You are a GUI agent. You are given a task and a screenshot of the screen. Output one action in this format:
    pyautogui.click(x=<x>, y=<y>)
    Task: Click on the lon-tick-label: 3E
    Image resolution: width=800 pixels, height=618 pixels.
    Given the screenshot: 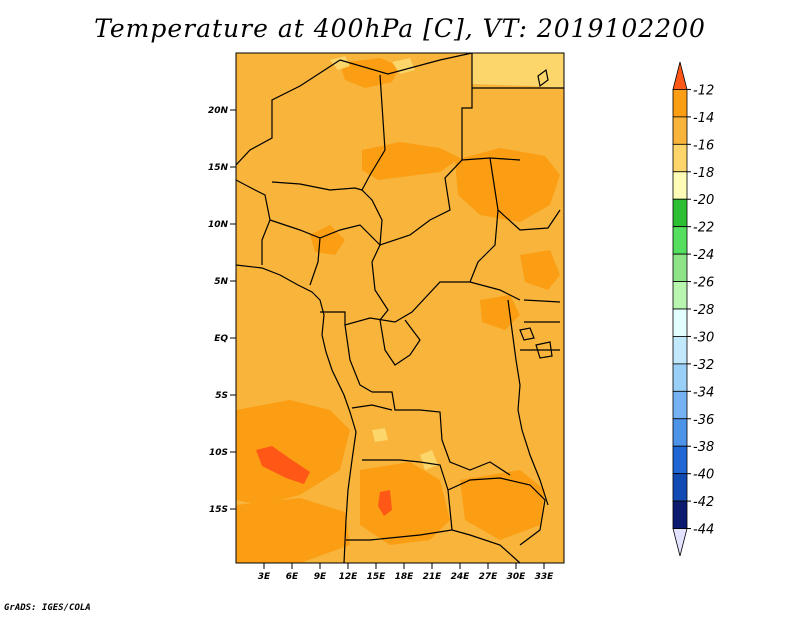 What is the action you would take?
    pyautogui.click(x=264, y=577)
    